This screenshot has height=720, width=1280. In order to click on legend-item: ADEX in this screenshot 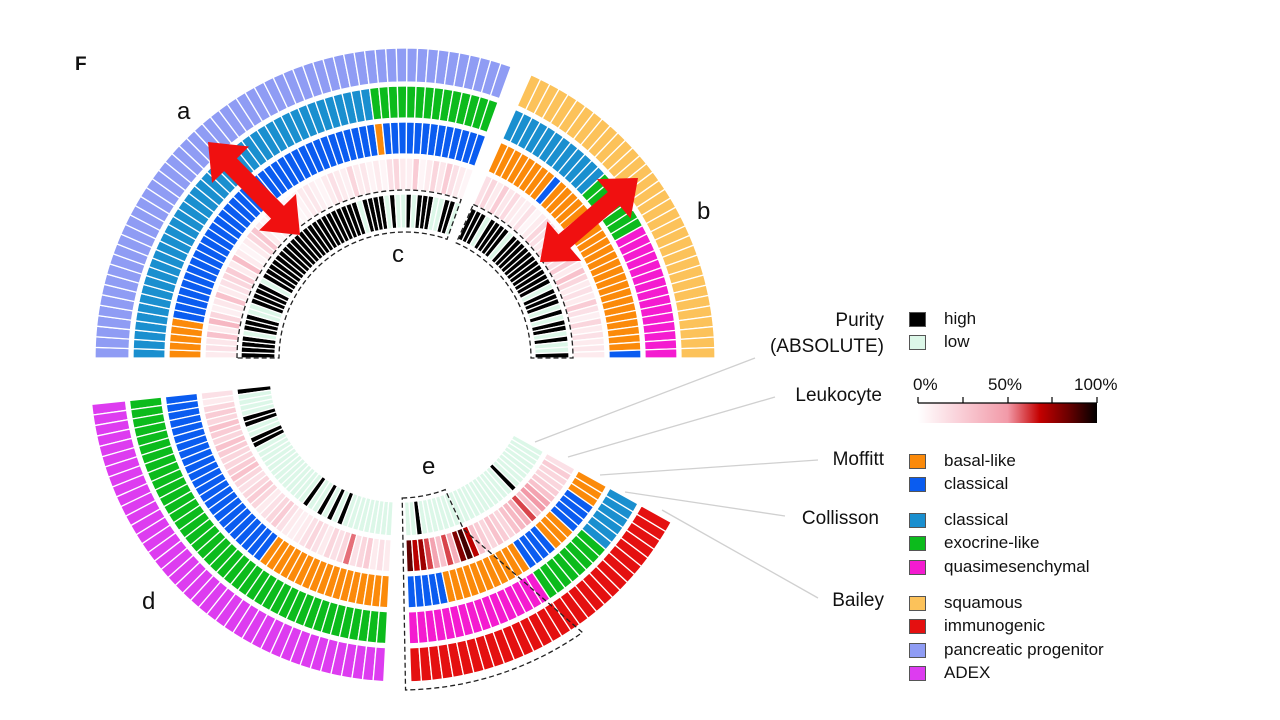, I will do `click(949, 673)`.